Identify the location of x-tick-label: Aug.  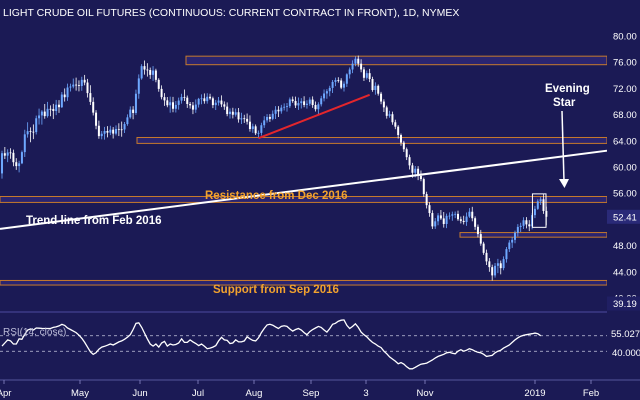
(254, 393).